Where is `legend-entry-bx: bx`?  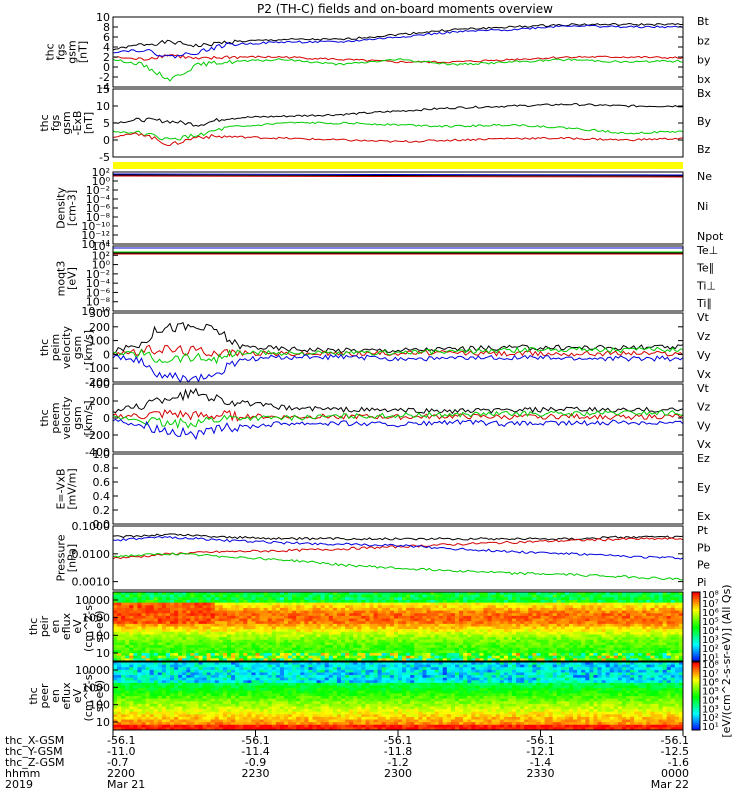 legend-entry-bx: bx is located at coordinates (704, 79).